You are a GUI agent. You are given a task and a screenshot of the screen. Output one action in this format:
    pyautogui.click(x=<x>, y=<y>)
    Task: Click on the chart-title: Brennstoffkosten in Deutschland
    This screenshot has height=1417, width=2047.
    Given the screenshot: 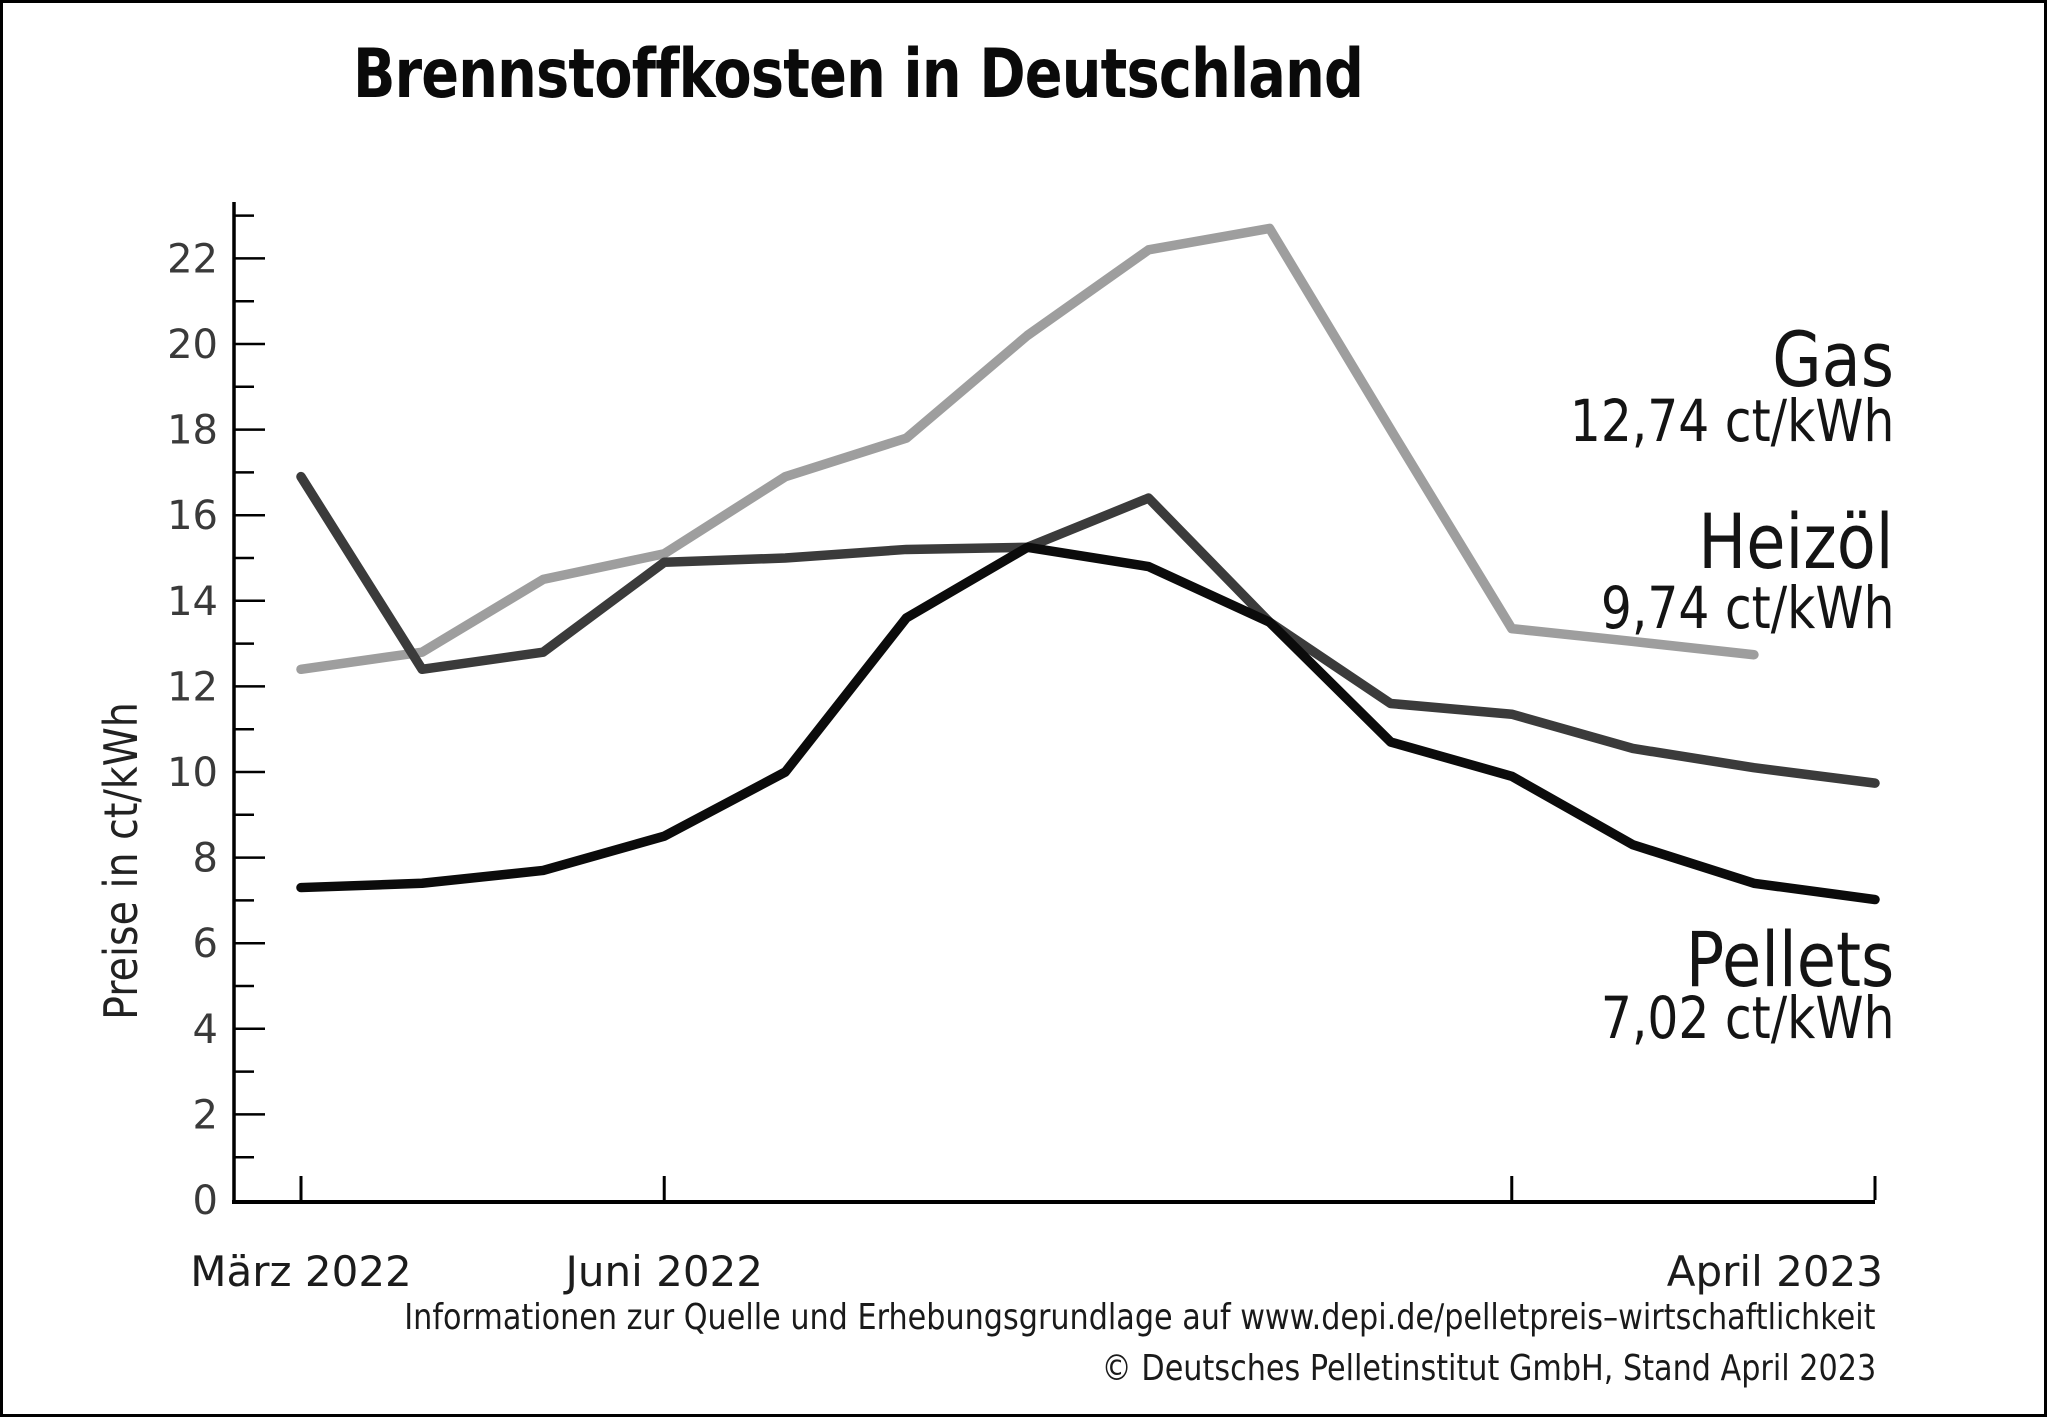 What is the action you would take?
    pyautogui.click(x=858, y=74)
    